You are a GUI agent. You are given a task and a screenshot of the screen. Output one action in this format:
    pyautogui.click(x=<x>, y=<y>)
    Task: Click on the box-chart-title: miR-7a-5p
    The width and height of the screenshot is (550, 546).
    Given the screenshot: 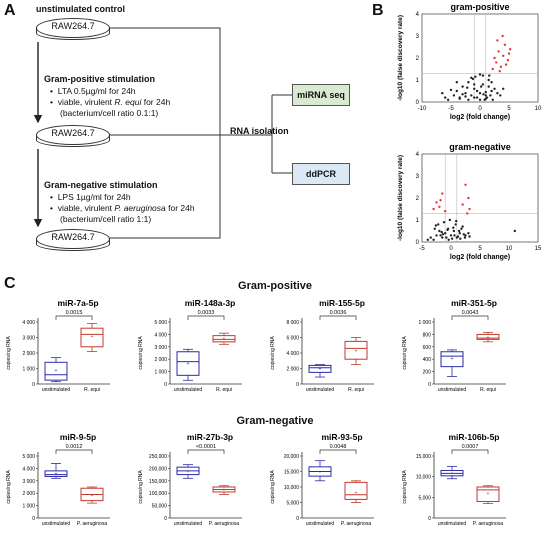 What is the action you would take?
    pyautogui.click(x=77, y=303)
    